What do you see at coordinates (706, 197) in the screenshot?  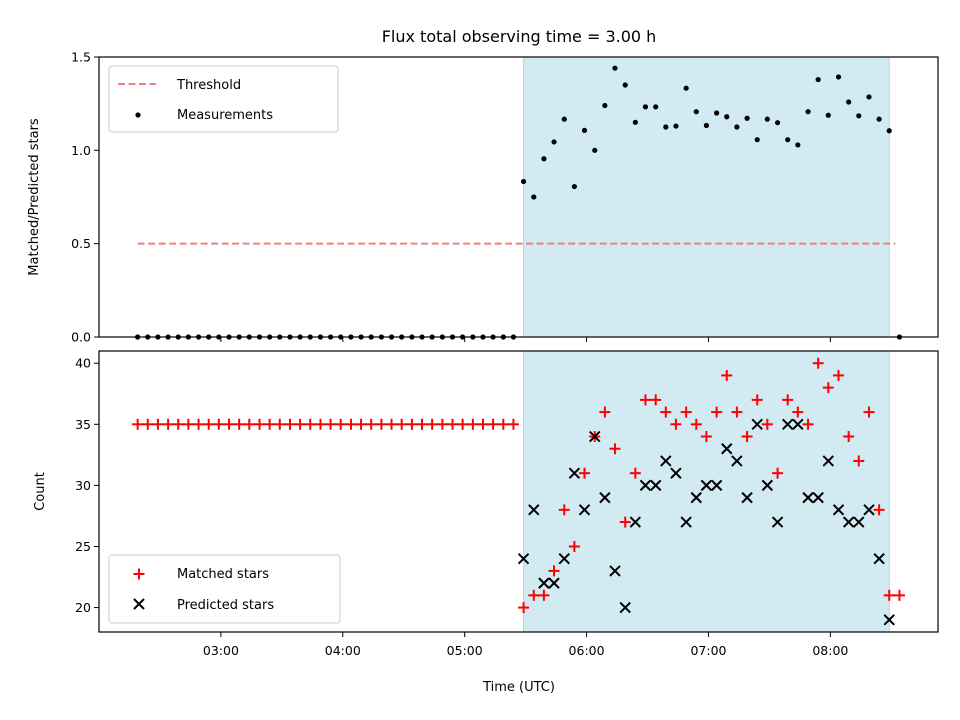 I see `top-observing-span` at bounding box center [706, 197].